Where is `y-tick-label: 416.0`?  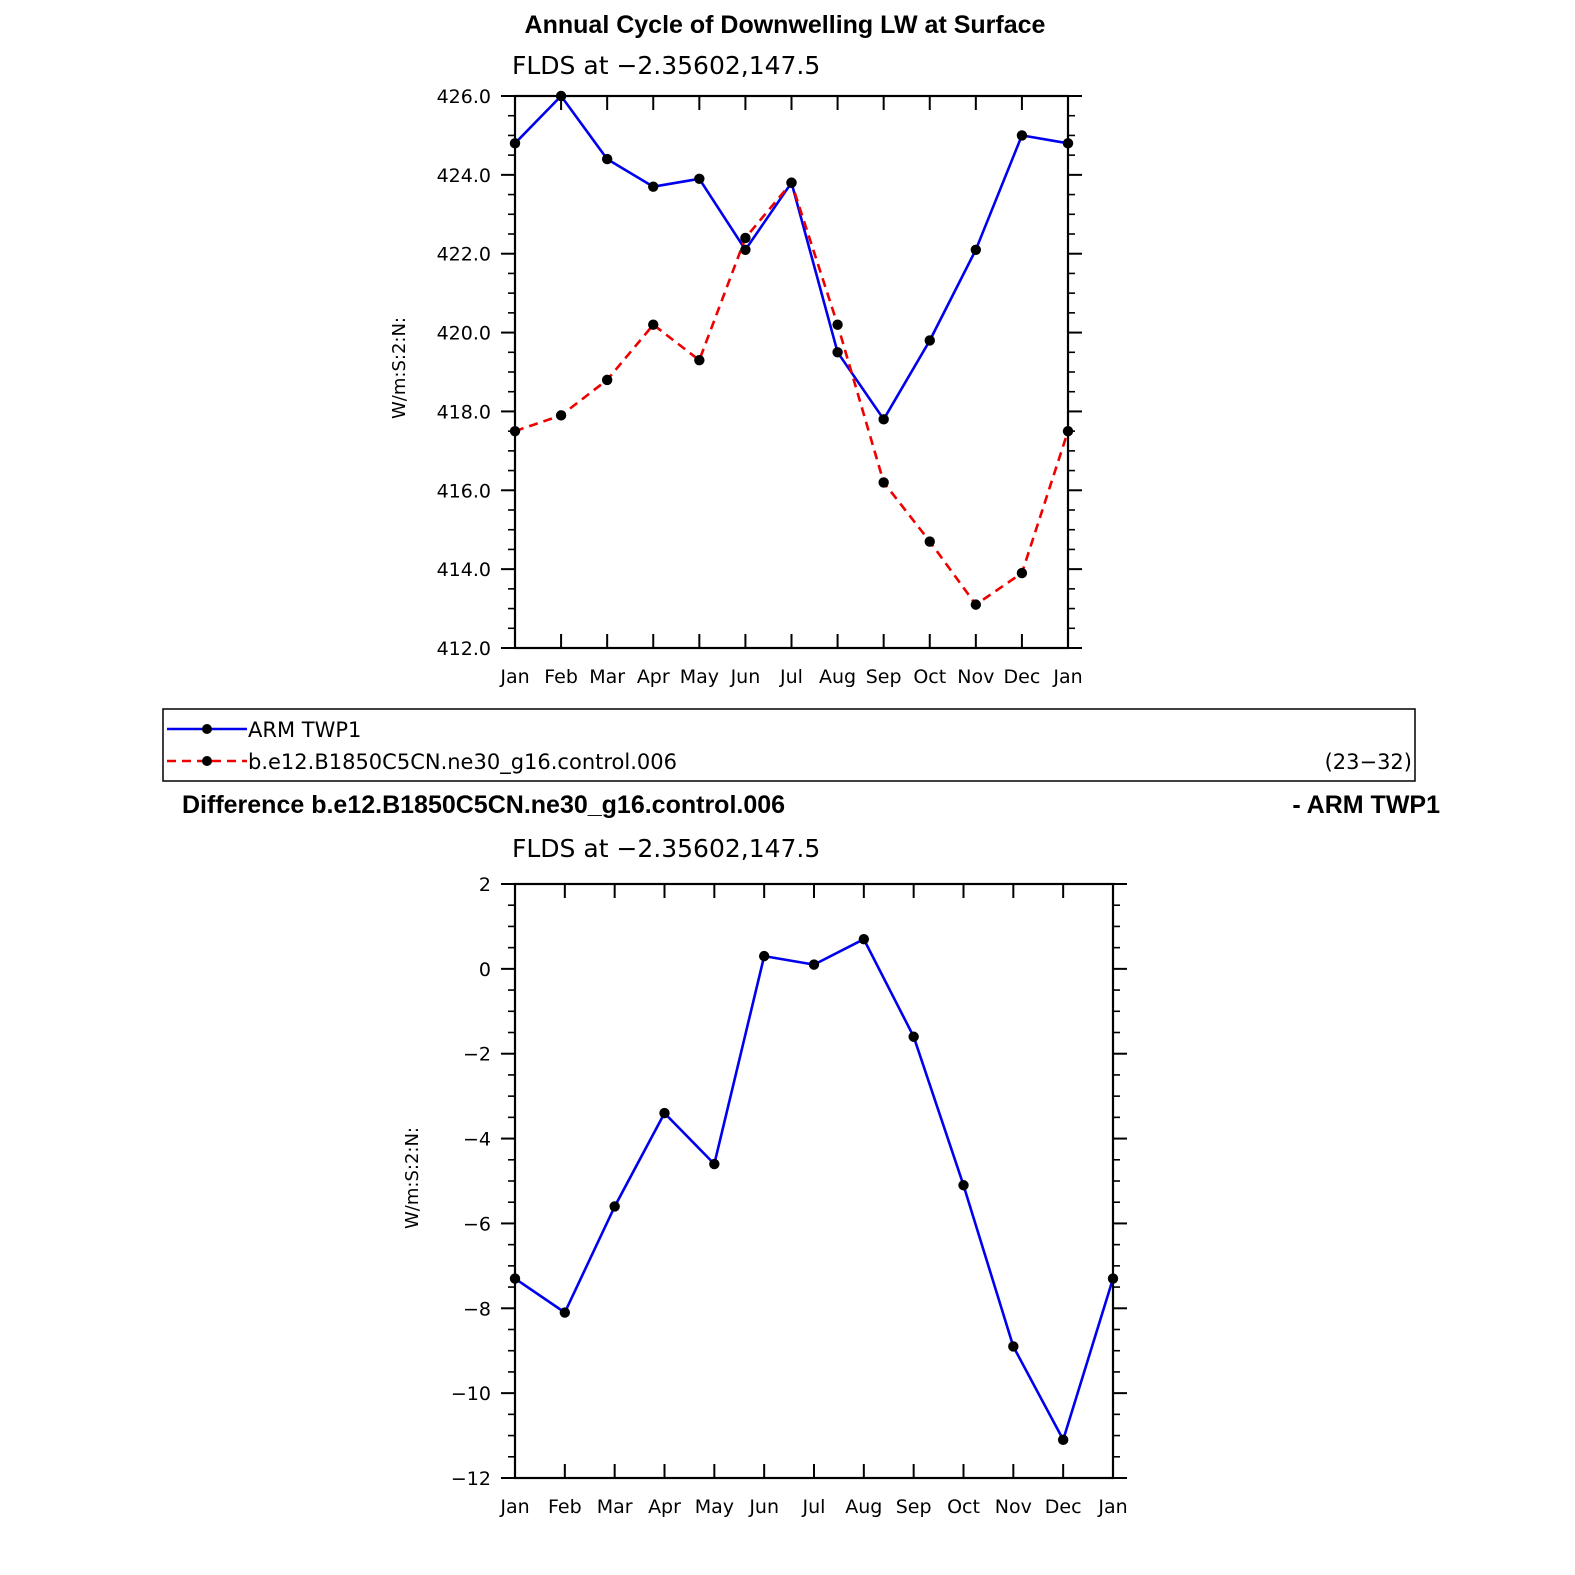 y-tick-label: 416.0 is located at coordinates (464, 491).